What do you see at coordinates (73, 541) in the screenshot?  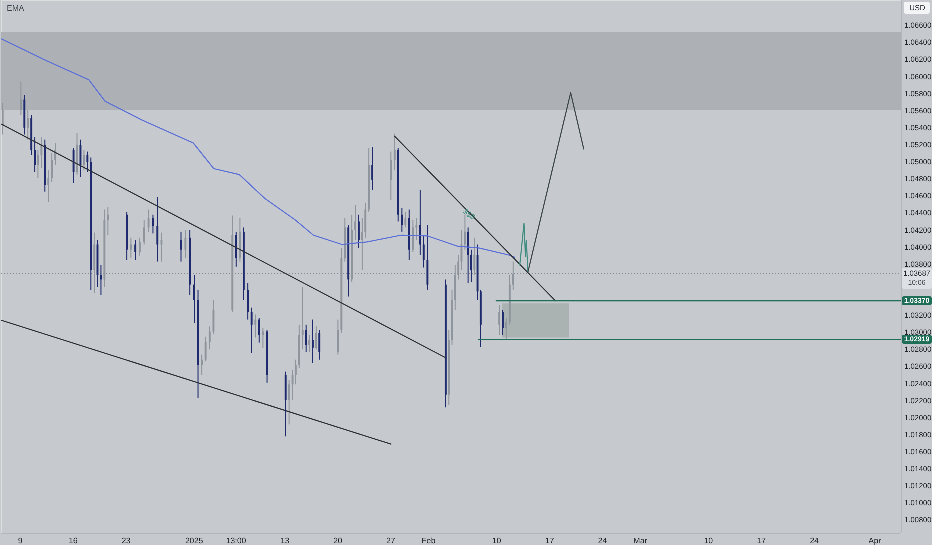 I see `x-tick-label: 16` at bounding box center [73, 541].